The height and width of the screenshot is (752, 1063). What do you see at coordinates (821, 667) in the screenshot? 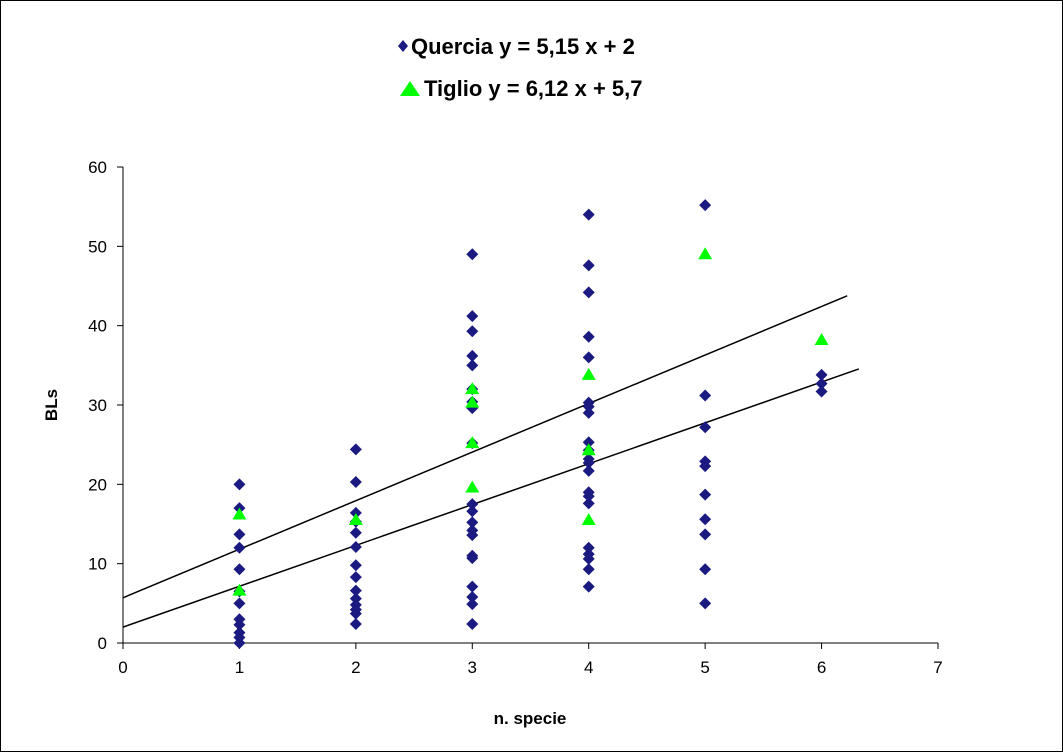
I see `x-tick-label: 6` at bounding box center [821, 667].